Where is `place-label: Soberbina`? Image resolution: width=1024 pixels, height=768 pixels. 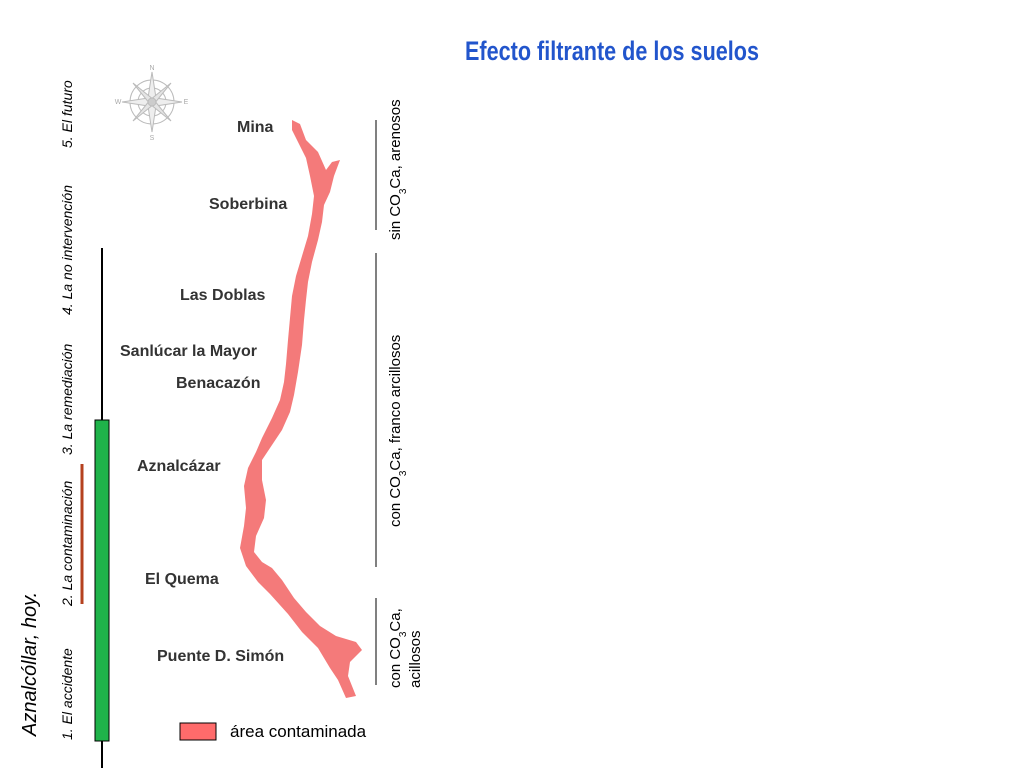
place-label: Soberbina is located at coordinates (248, 204).